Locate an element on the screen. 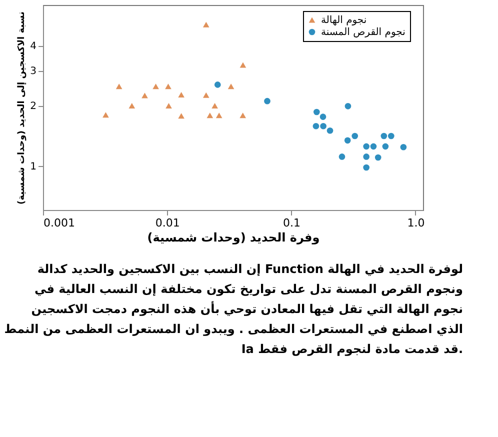 The height and width of the screenshot is (437, 498). legend-label: نجوم القرص المسنة is located at coordinates (363, 32).